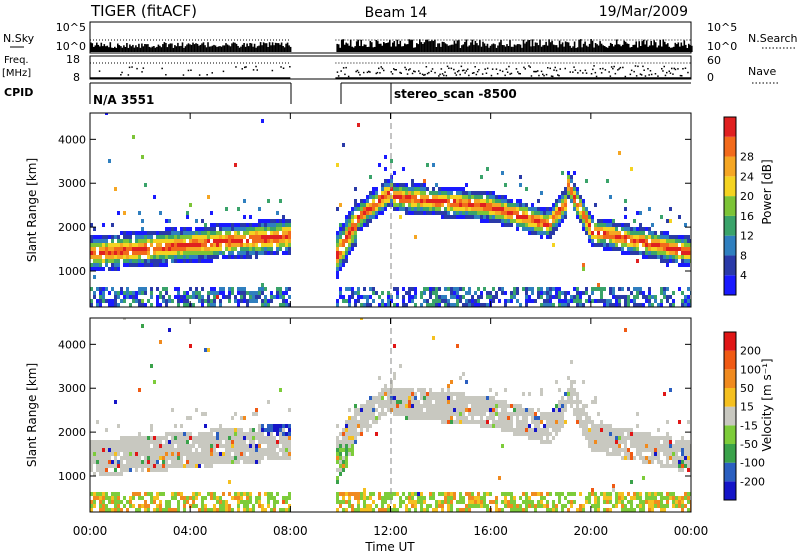 This screenshot has height=554, width=800. Describe the element at coordinates (90, 531) in the screenshot. I see `x-tick-label: 00:00` at that location.